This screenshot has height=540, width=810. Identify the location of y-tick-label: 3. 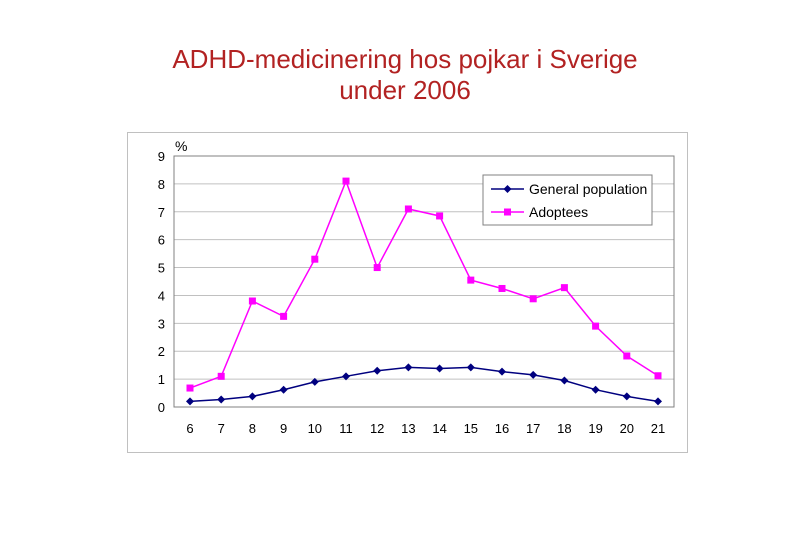
(161, 323).